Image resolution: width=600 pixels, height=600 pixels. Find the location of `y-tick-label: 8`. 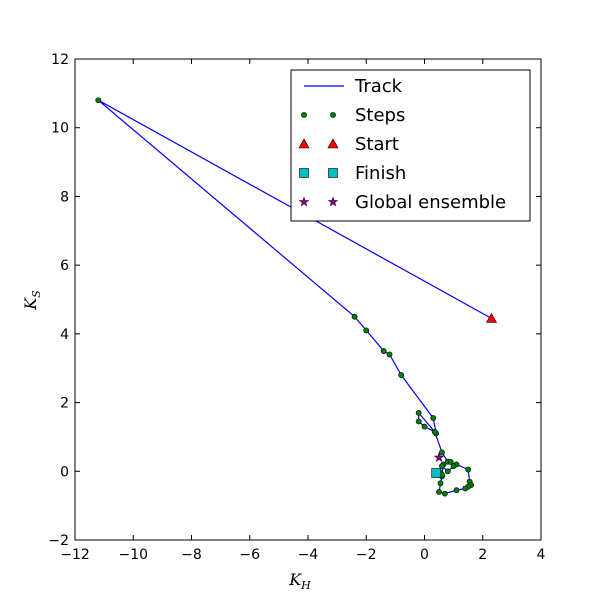

y-tick-label: 8 is located at coordinates (64, 197).